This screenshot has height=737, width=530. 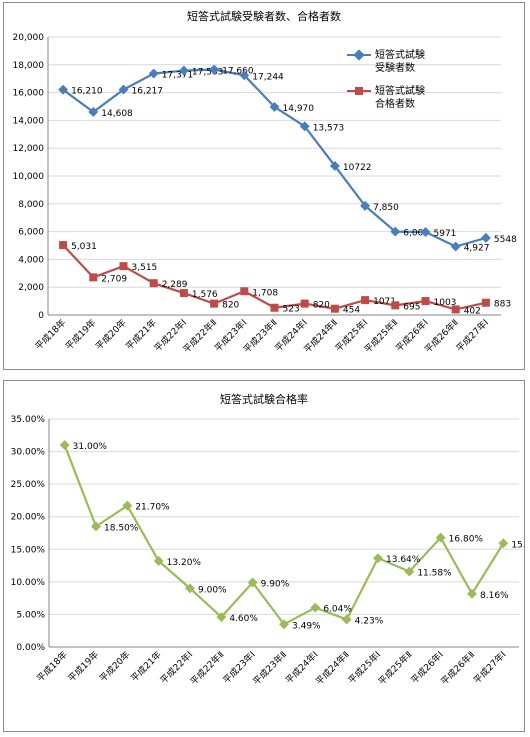 What do you see at coordinates (384, 302) in the screenshot?
I see `data-label: 1071` at bounding box center [384, 302].